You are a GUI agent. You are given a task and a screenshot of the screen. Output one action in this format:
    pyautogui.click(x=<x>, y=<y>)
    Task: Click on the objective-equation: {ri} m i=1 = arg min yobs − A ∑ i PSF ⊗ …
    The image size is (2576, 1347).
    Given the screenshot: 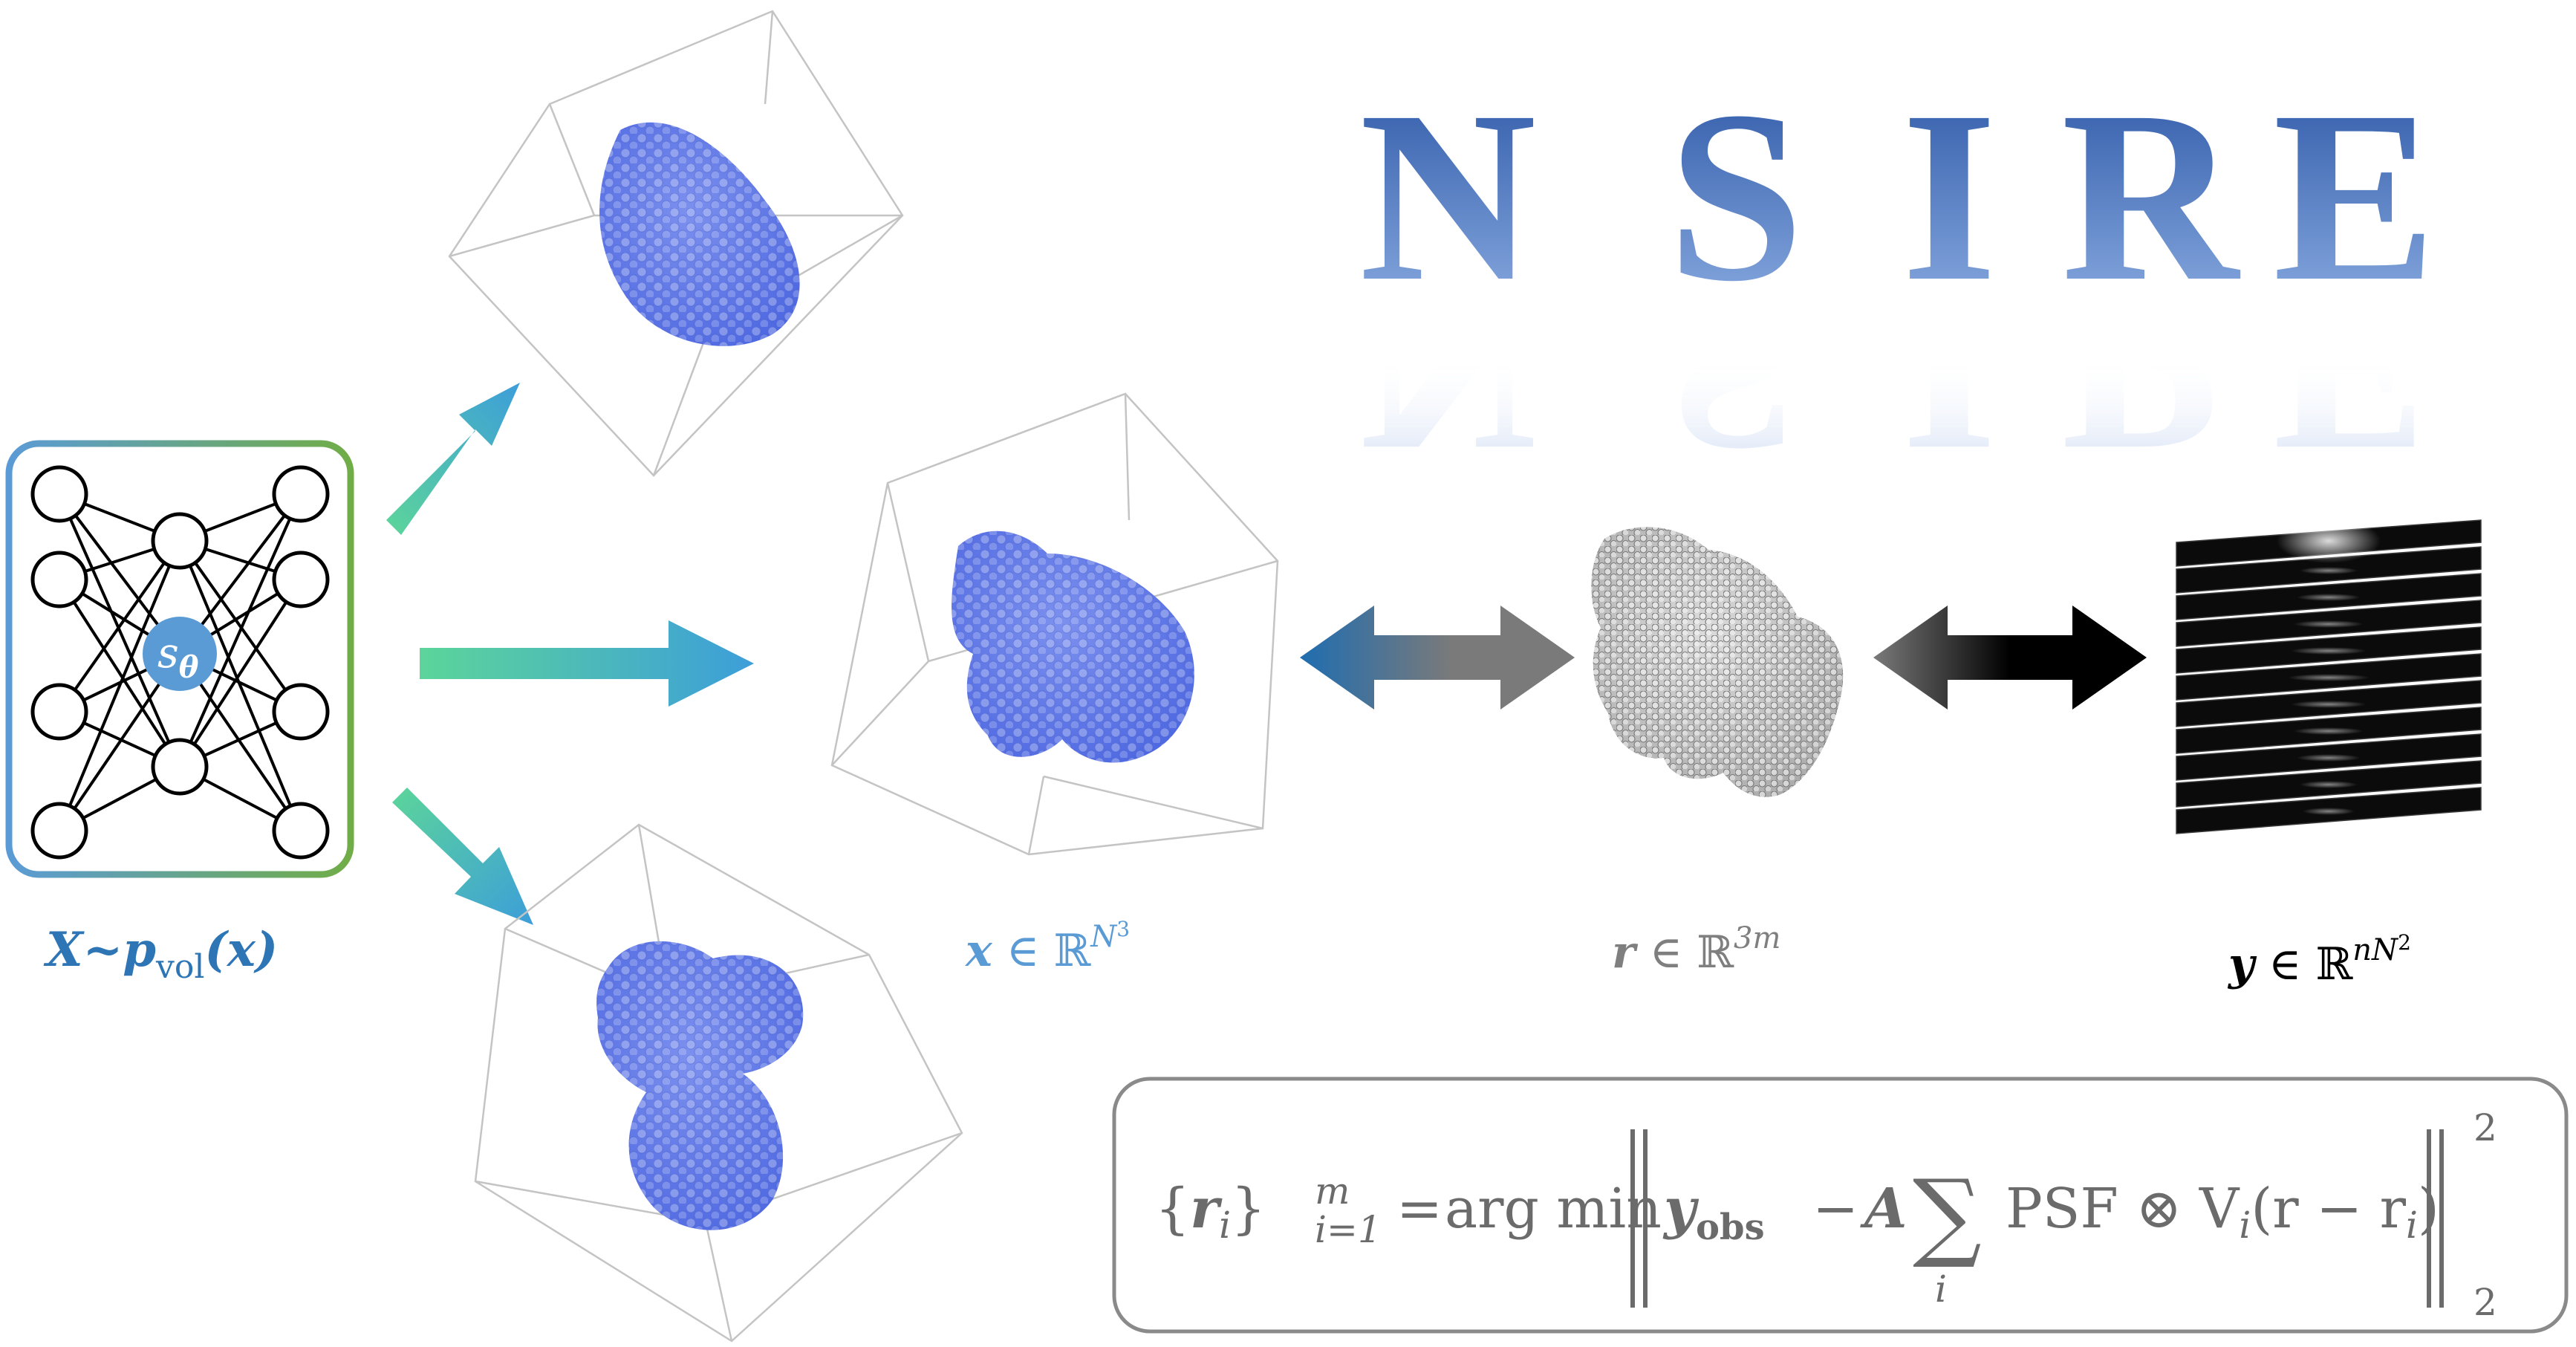 What is the action you would take?
    pyautogui.click(x=1840, y=1205)
    